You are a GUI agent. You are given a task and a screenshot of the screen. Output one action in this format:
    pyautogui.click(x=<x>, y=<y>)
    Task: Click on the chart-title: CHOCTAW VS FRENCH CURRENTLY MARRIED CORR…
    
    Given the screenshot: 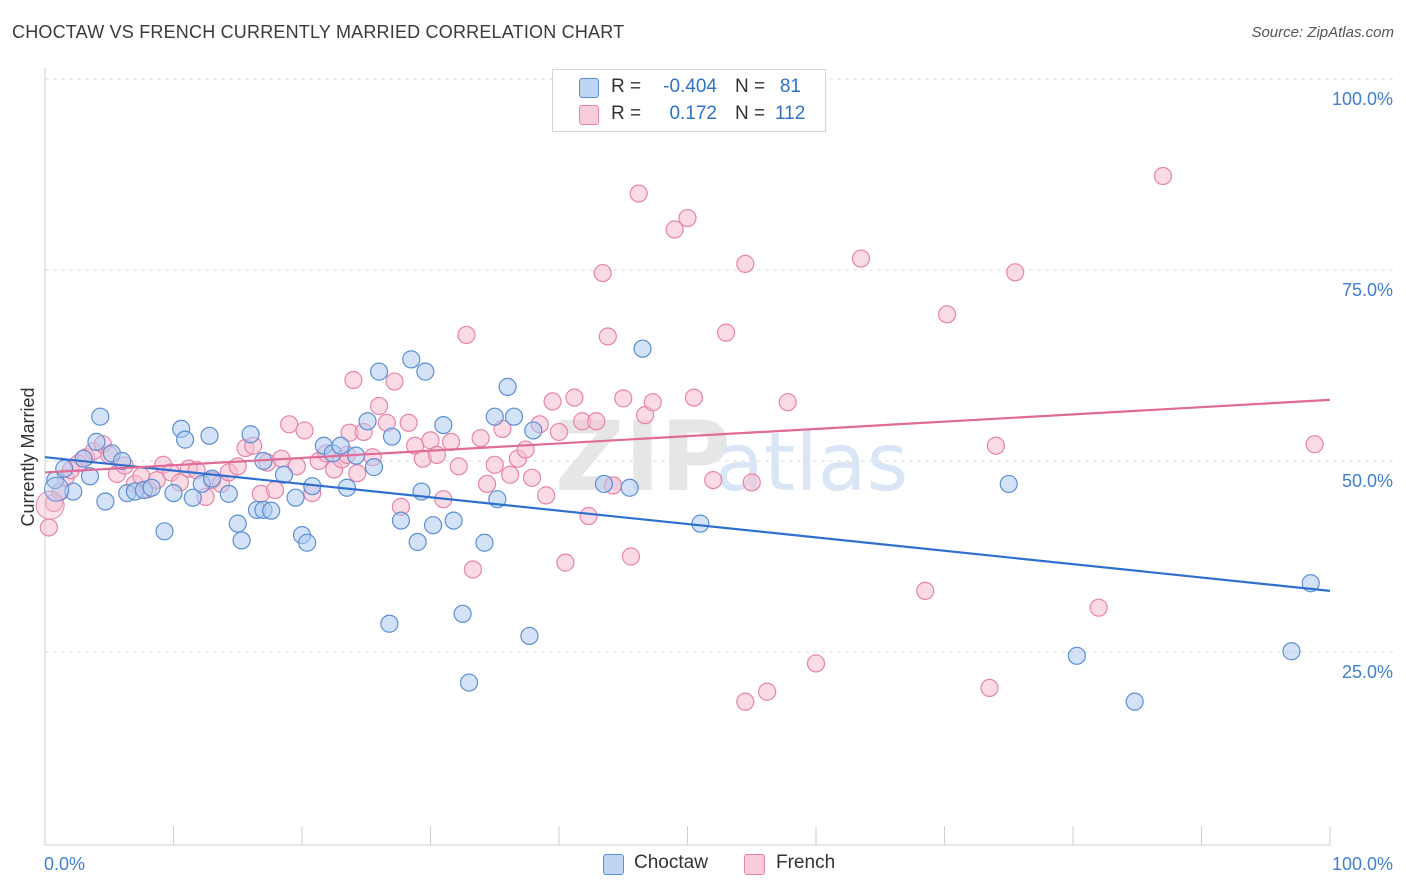 What is the action you would take?
    pyautogui.click(x=318, y=32)
    